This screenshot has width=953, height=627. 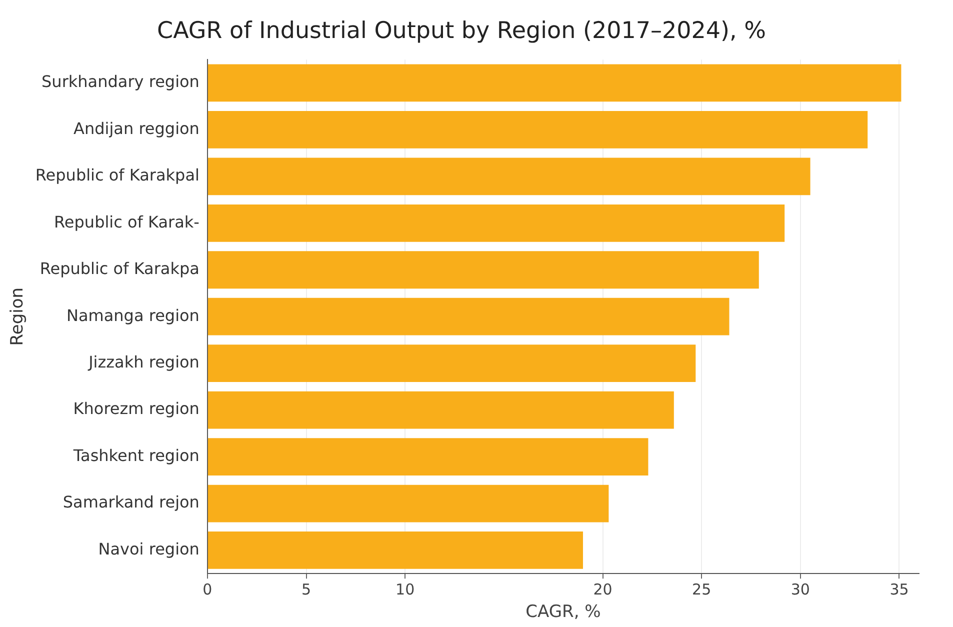 I want to click on y-tick-label: Navoi region, so click(x=149, y=548).